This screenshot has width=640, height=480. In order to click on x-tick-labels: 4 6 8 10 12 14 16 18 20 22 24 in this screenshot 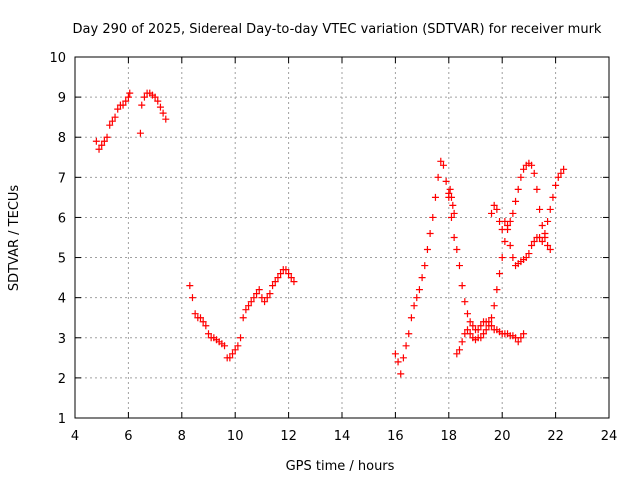, I will do `click(344, 436)`.